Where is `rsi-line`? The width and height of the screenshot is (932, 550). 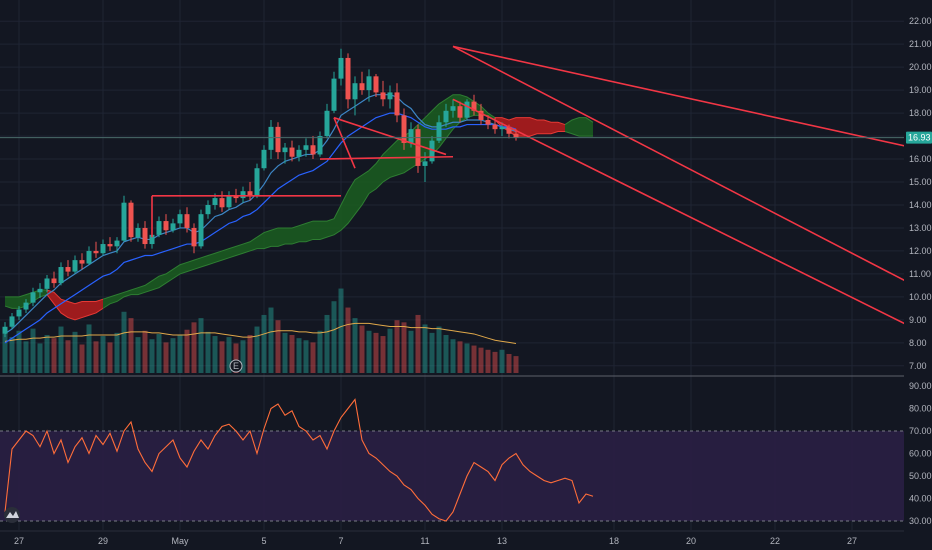 rsi-line is located at coordinates (299, 460).